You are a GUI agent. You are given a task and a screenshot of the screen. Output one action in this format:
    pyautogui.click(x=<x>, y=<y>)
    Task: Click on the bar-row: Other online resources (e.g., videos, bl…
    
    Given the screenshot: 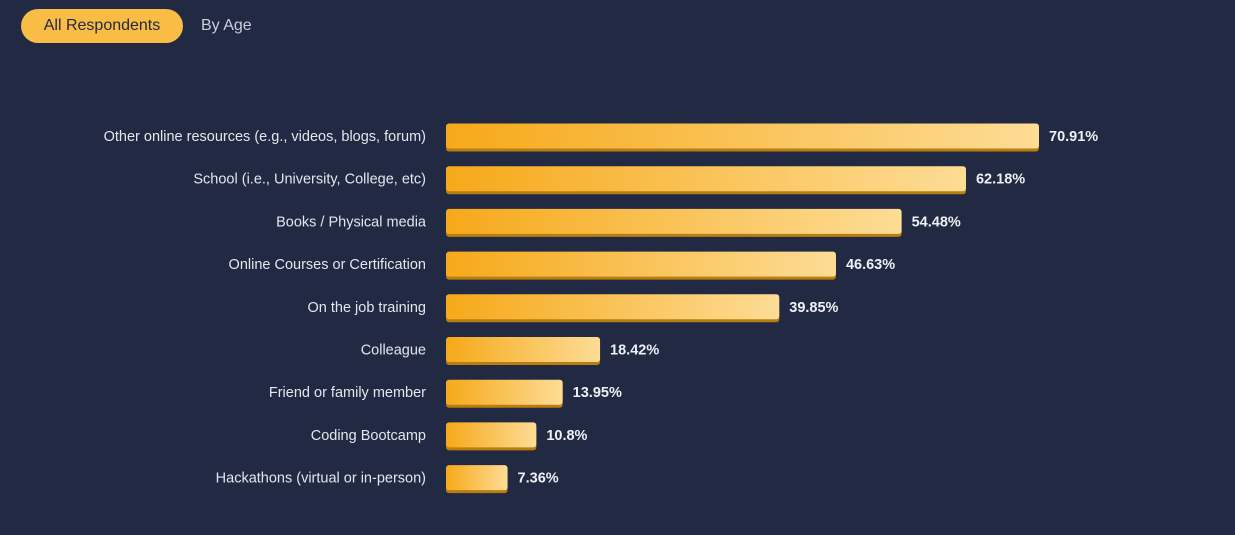 What is the action you would take?
    pyautogui.click(x=601, y=137)
    